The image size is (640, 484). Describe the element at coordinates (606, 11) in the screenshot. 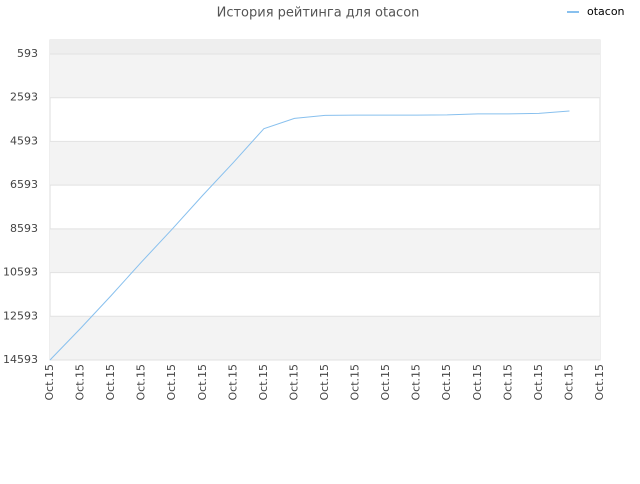

I see `legend-label: otacon` at that location.